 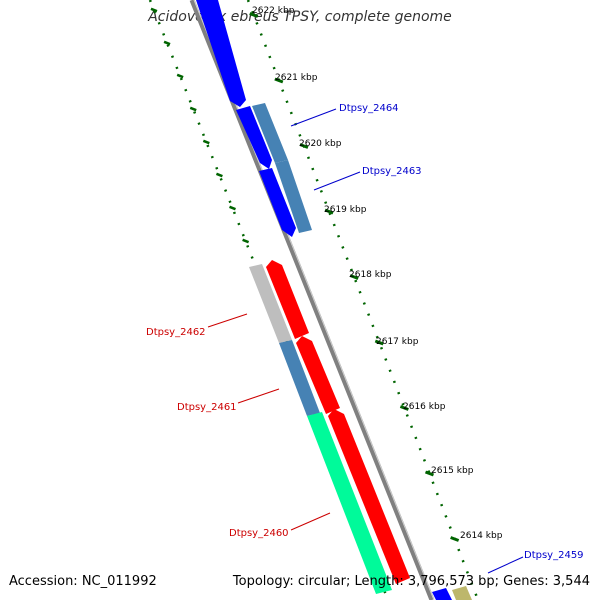 What do you see at coordinates (345, 210) in the screenshot?
I see `scale-tick-label: 2619 kbp` at bounding box center [345, 210].